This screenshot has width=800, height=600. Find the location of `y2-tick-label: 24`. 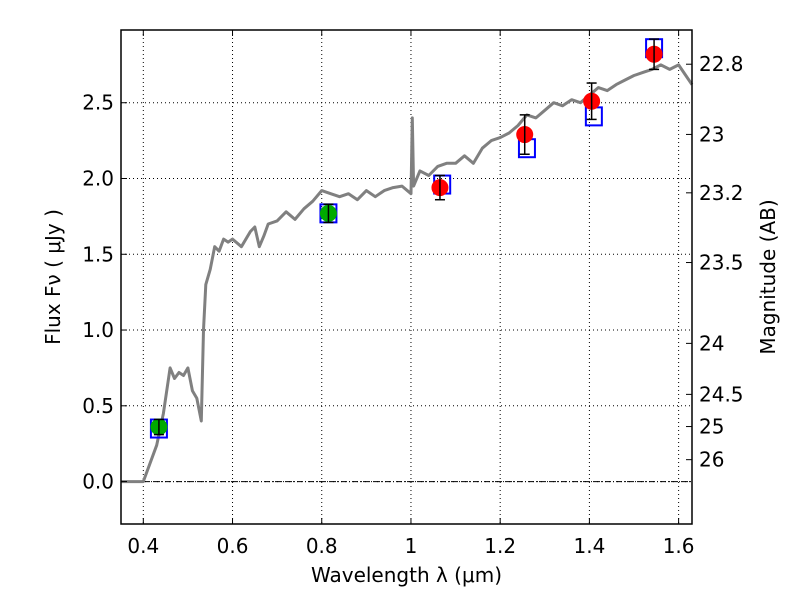

y2-tick-label: 24 is located at coordinates (711, 343).